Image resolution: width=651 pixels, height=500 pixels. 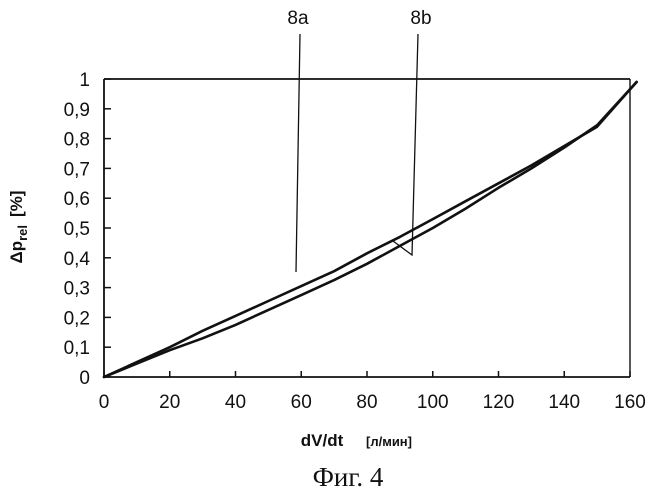 I want to click on y-tick-label: 0, so click(x=84, y=378).